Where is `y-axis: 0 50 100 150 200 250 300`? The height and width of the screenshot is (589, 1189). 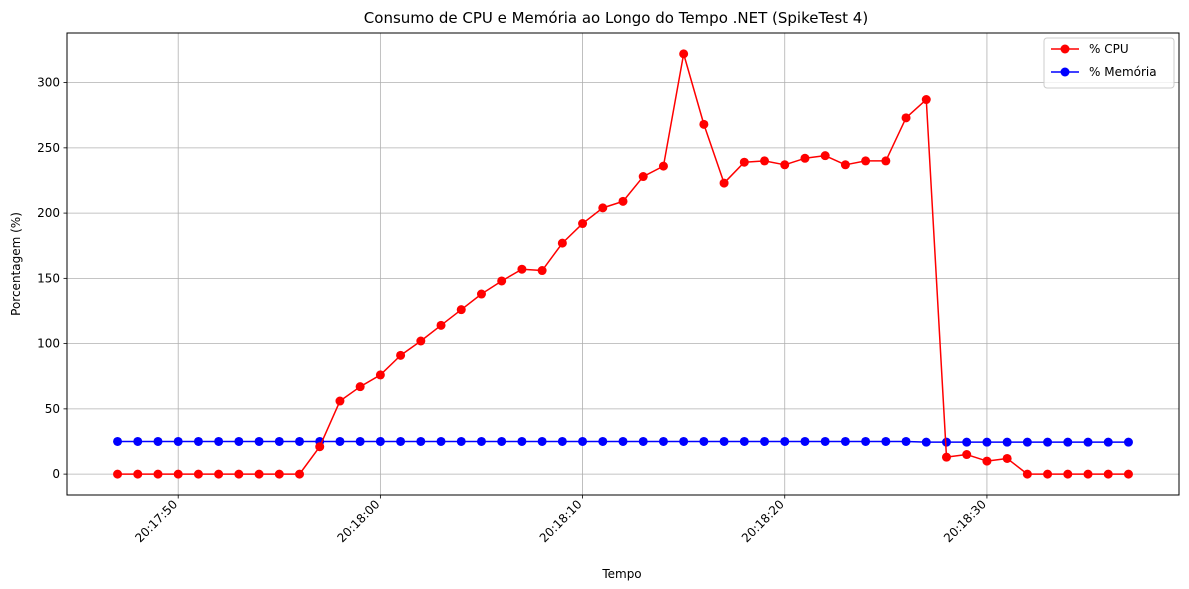
y-axis: 0 50 100 150 200 250 300 is located at coordinates (52, 278).